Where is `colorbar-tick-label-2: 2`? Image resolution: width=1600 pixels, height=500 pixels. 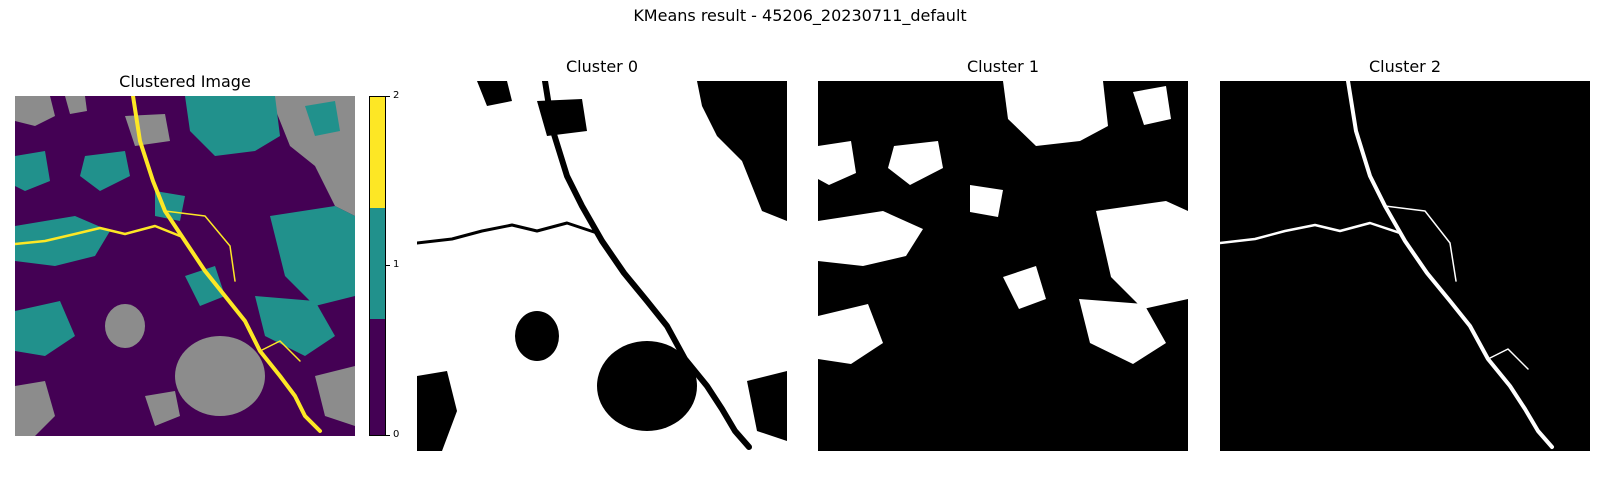
colorbar-tick-label-2: 2 is located at coordinates (396, 95).